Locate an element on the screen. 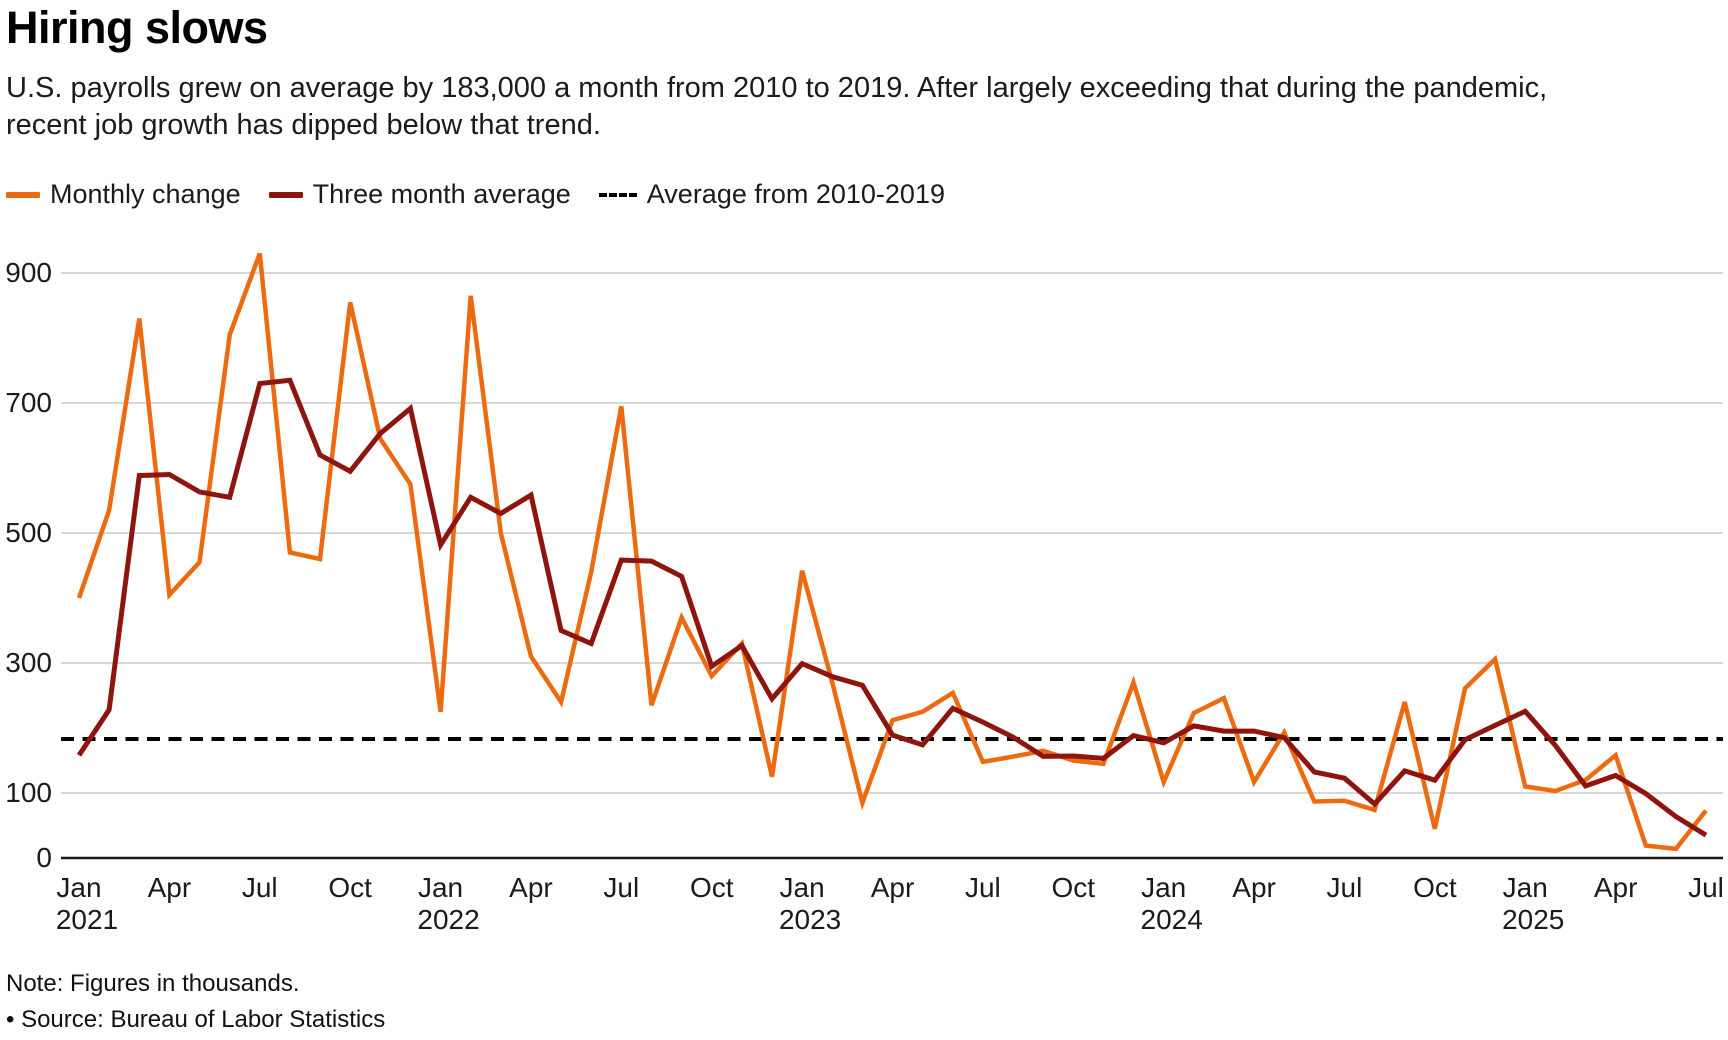  chart-note: Note: Figures in thousands. is located at coordinates (153, 983).